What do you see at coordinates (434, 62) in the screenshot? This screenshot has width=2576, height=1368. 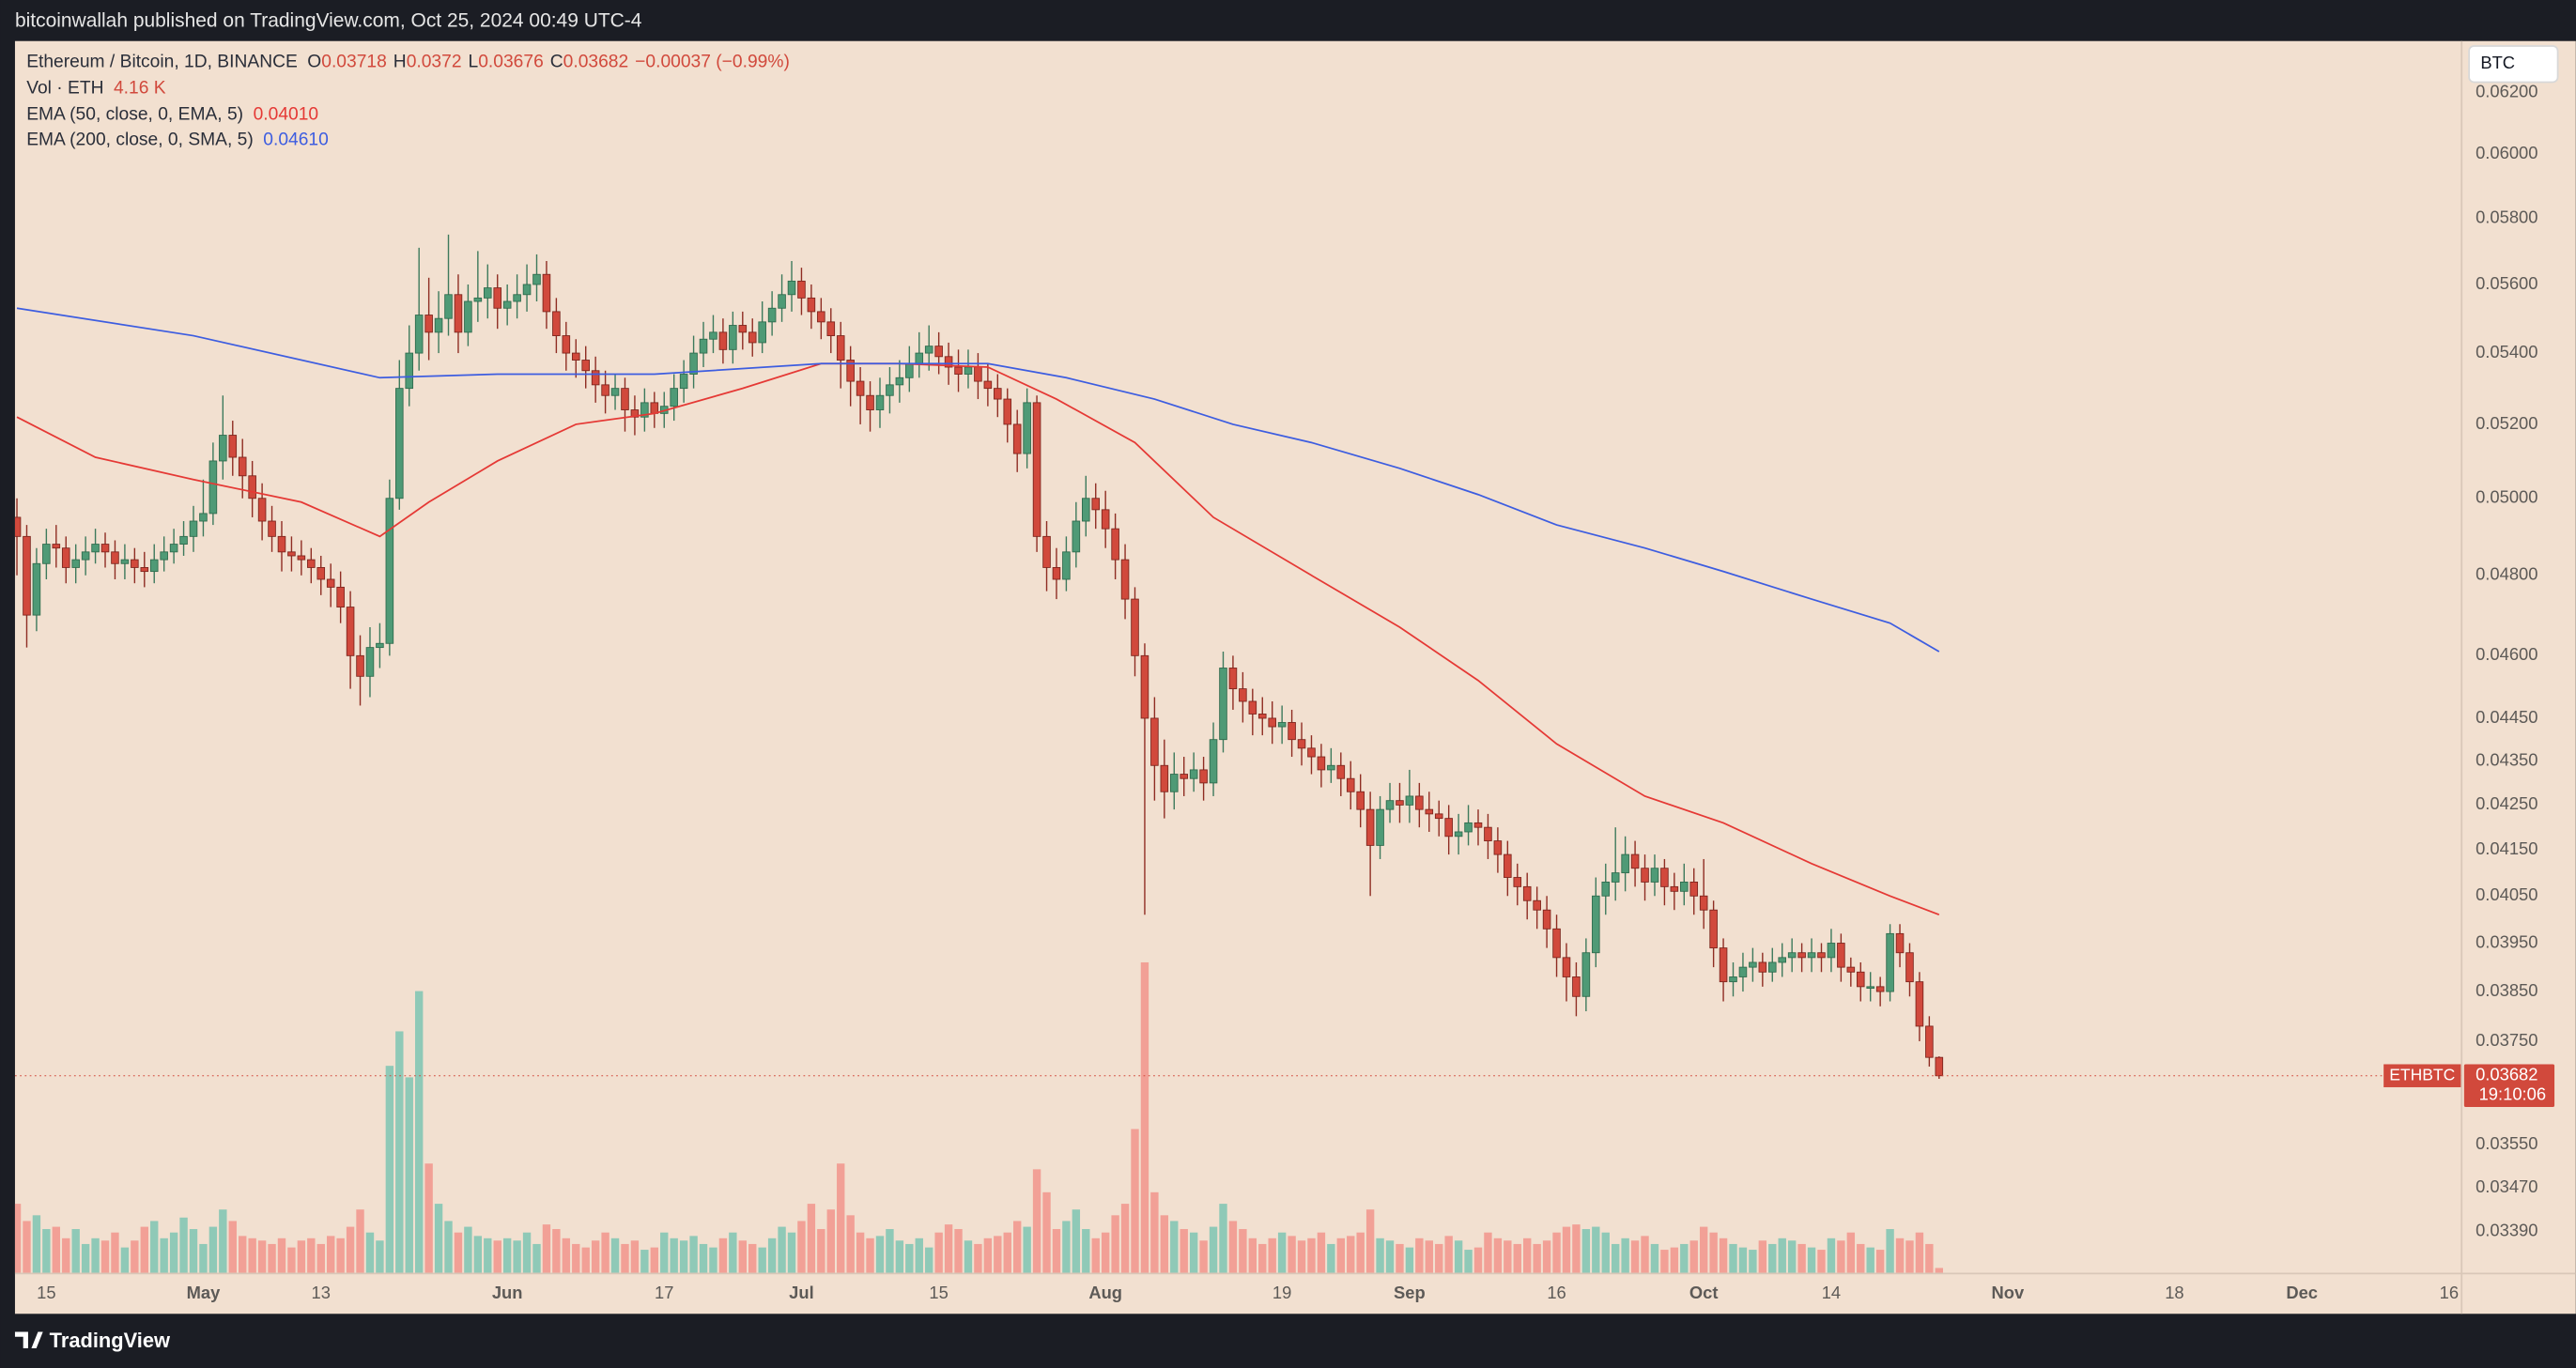 I see `ohlc-value: 0.0372` at bounding box center [434, 62].